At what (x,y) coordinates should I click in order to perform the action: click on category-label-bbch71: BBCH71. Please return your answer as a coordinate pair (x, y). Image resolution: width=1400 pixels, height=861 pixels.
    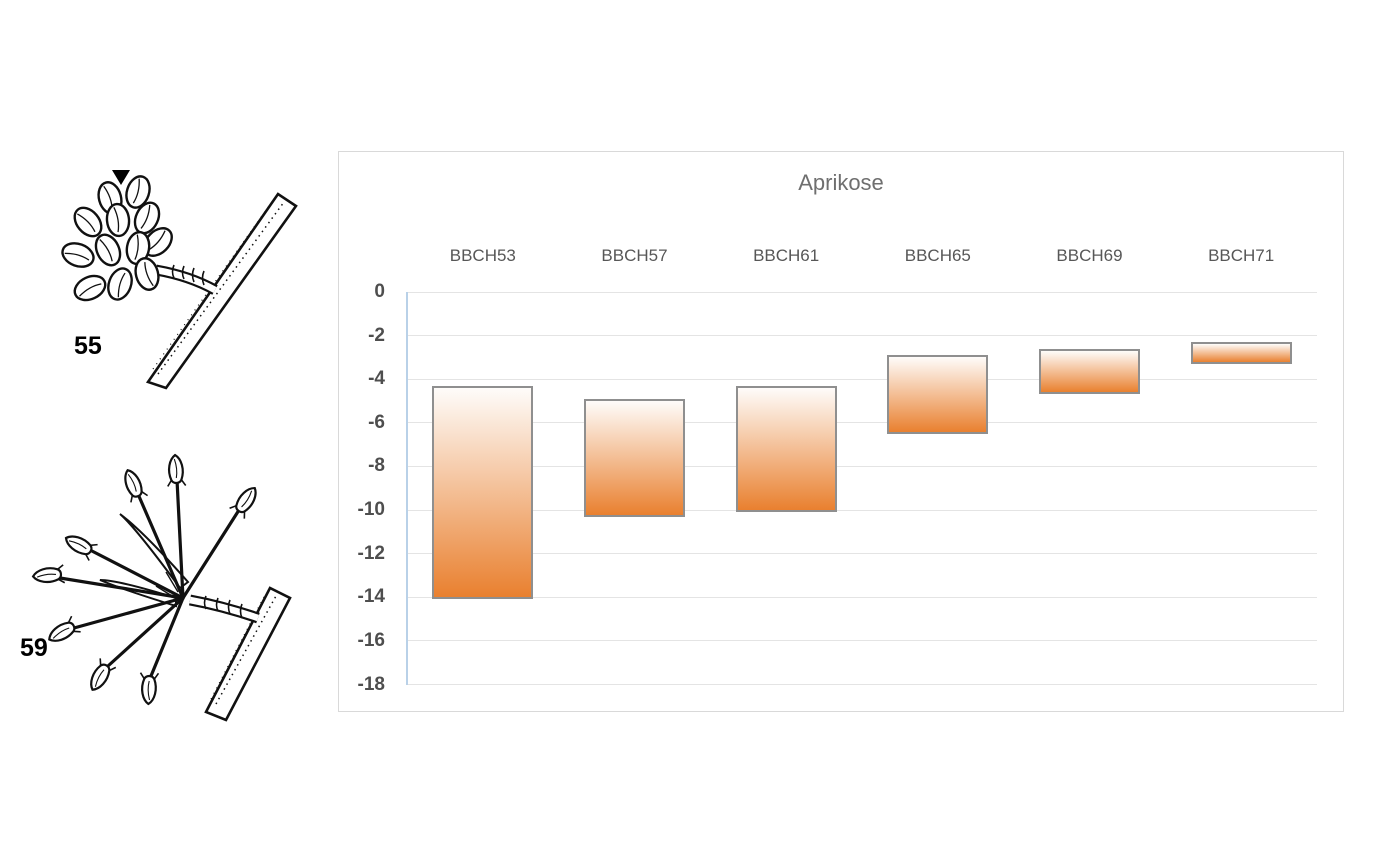
    Looking at the image, I should click on (1241, 255).